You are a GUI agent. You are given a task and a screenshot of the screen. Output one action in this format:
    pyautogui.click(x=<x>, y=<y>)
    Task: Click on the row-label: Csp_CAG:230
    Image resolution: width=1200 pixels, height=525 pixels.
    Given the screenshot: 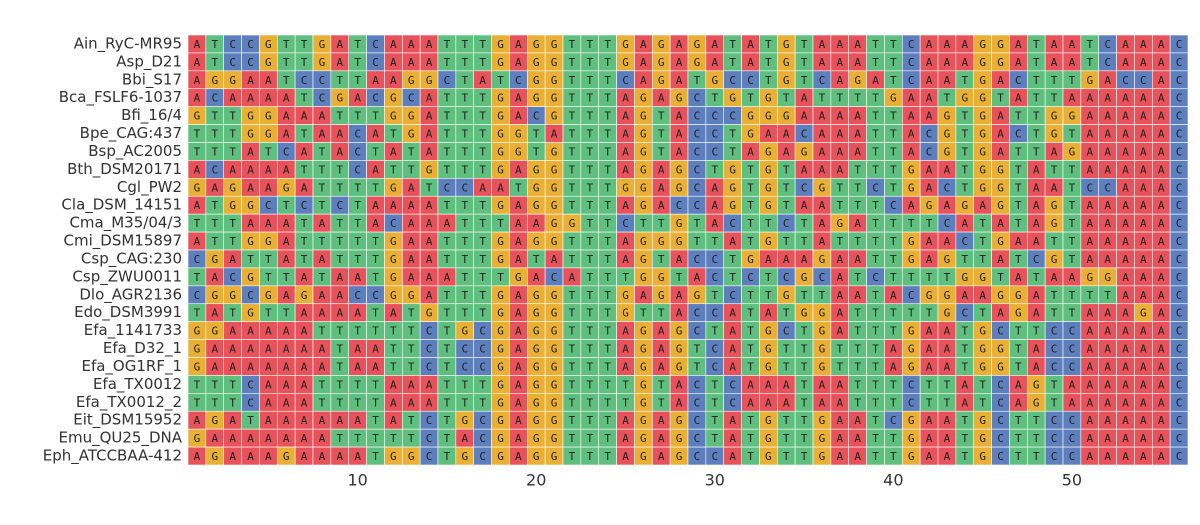 What is the action you would take?
    pyautogui.click(x=131, y=258)
    